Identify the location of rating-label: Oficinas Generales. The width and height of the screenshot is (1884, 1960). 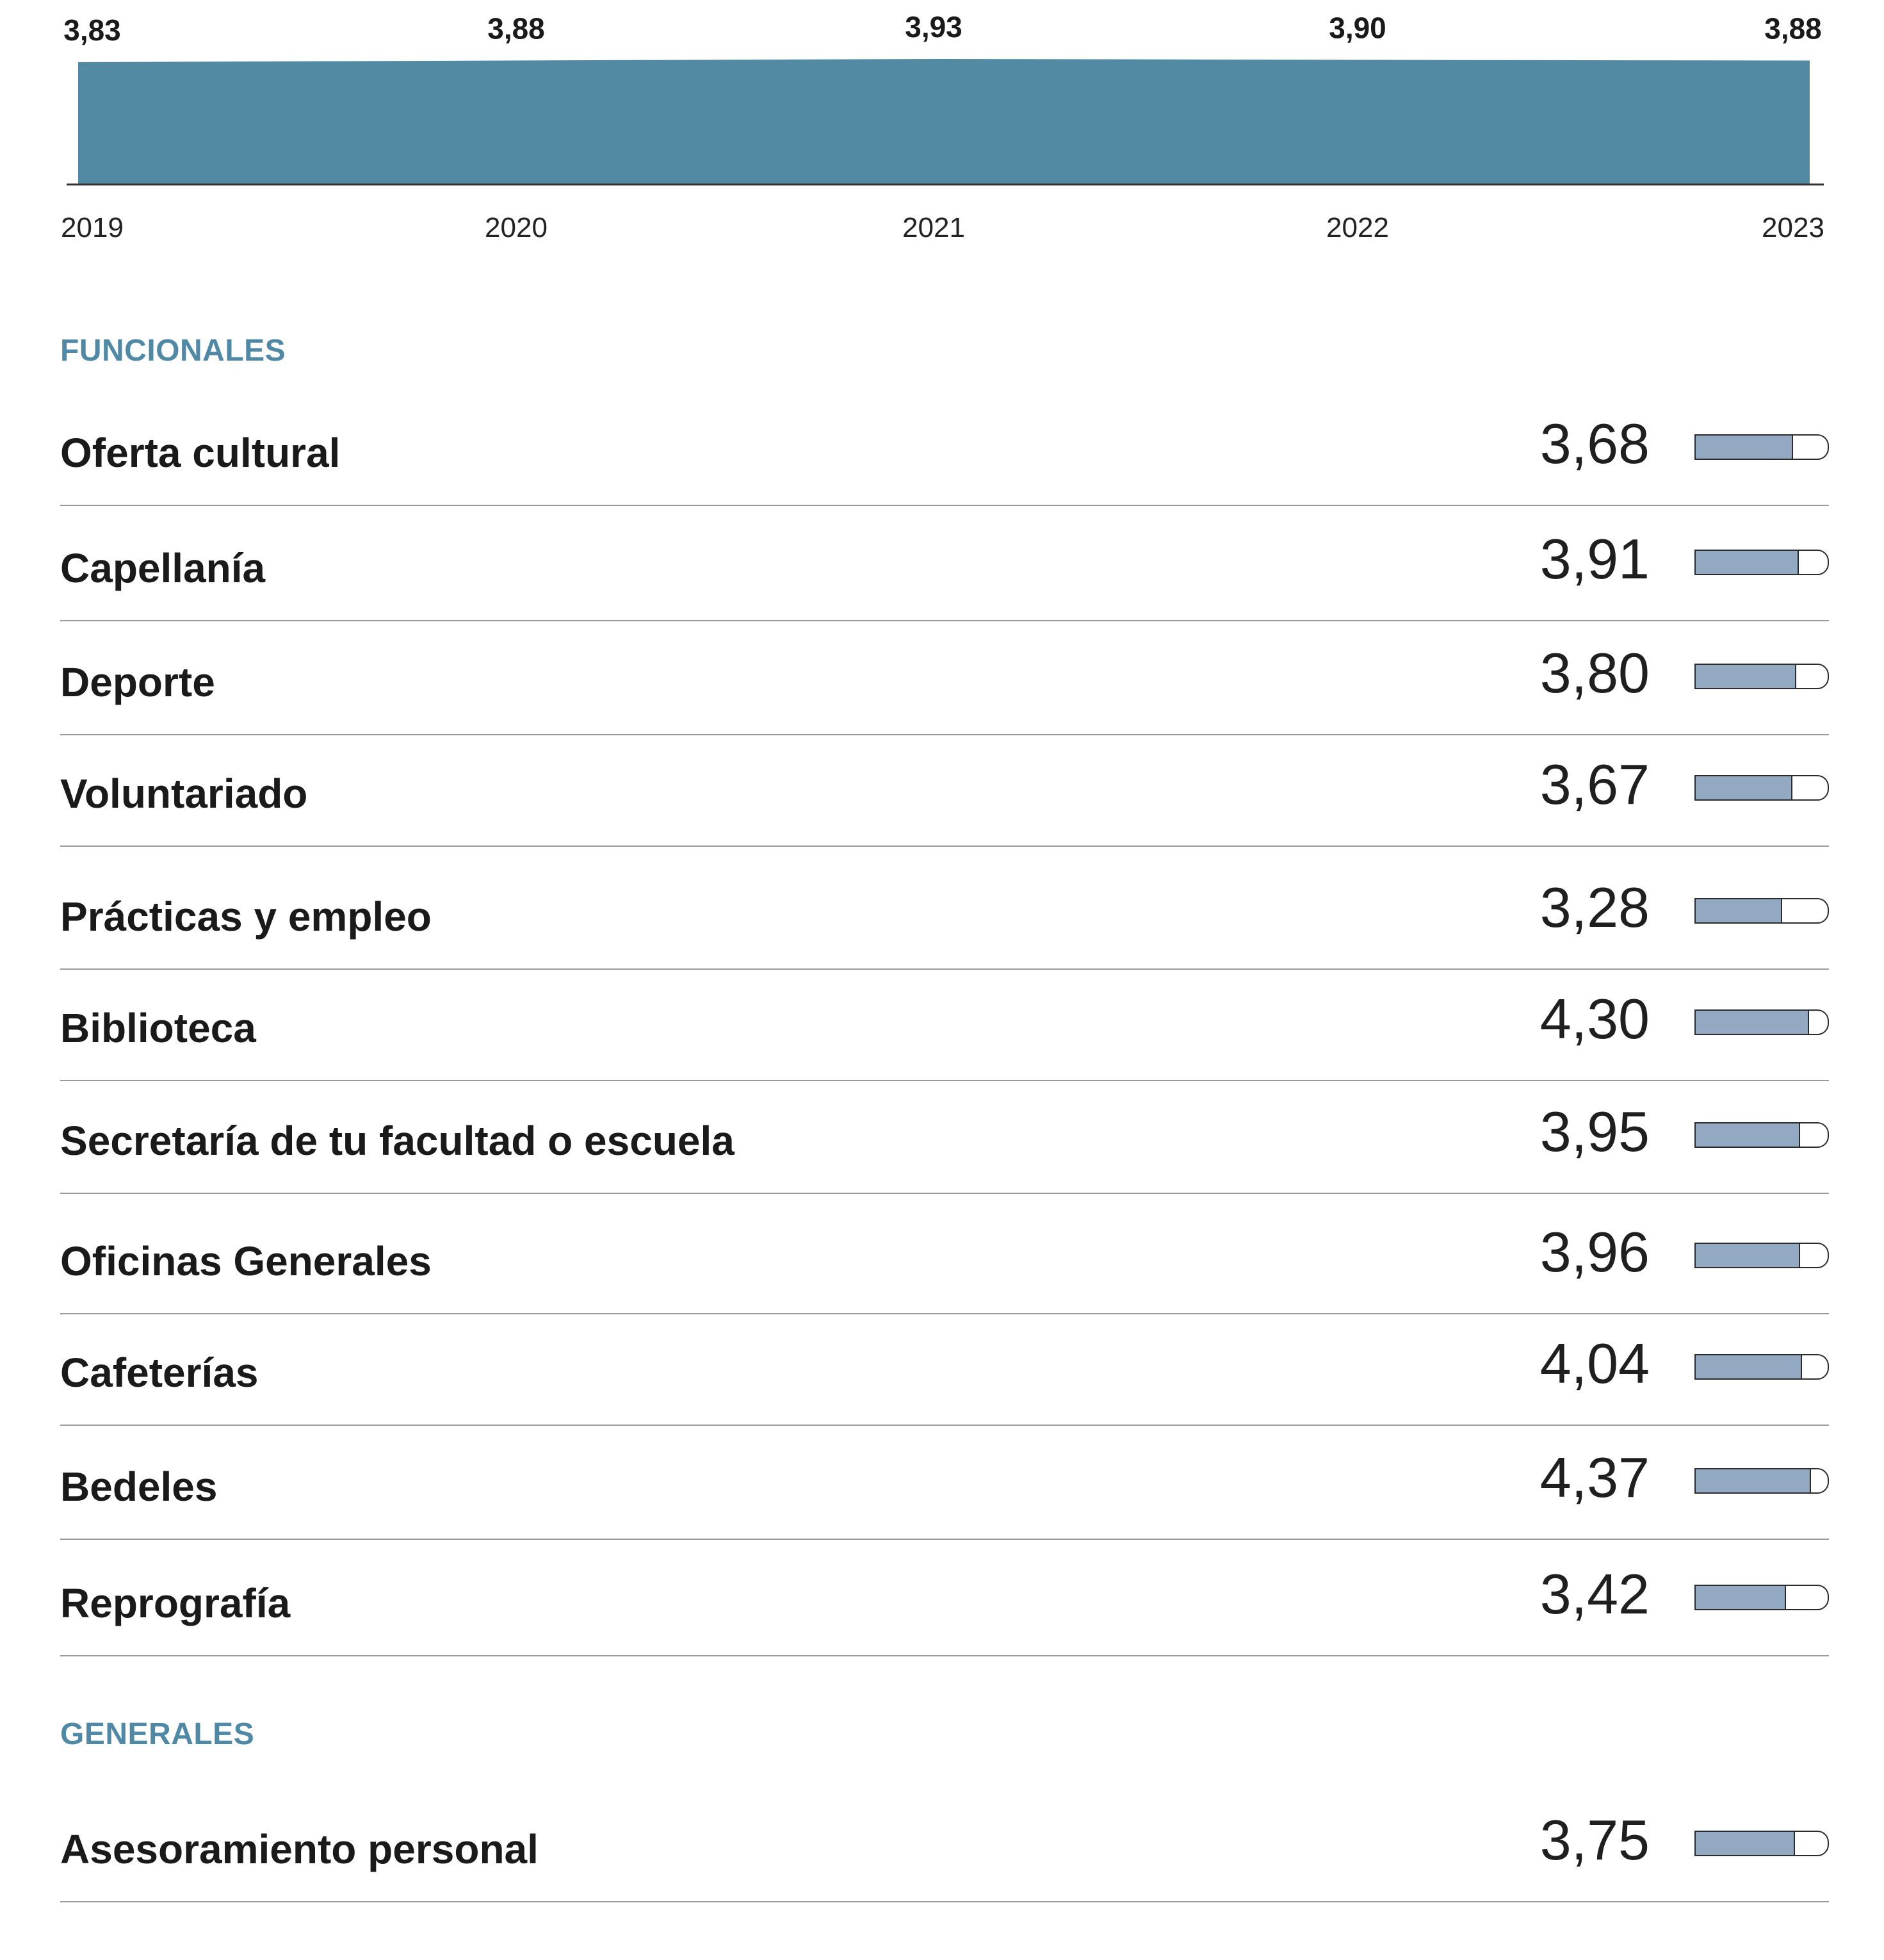
(246, 1261).